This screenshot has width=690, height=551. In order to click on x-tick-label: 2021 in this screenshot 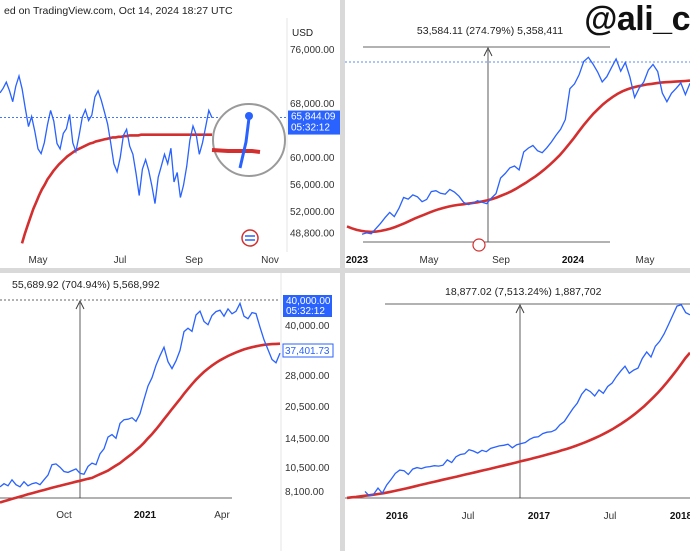, I will do `click(145, 515)`.